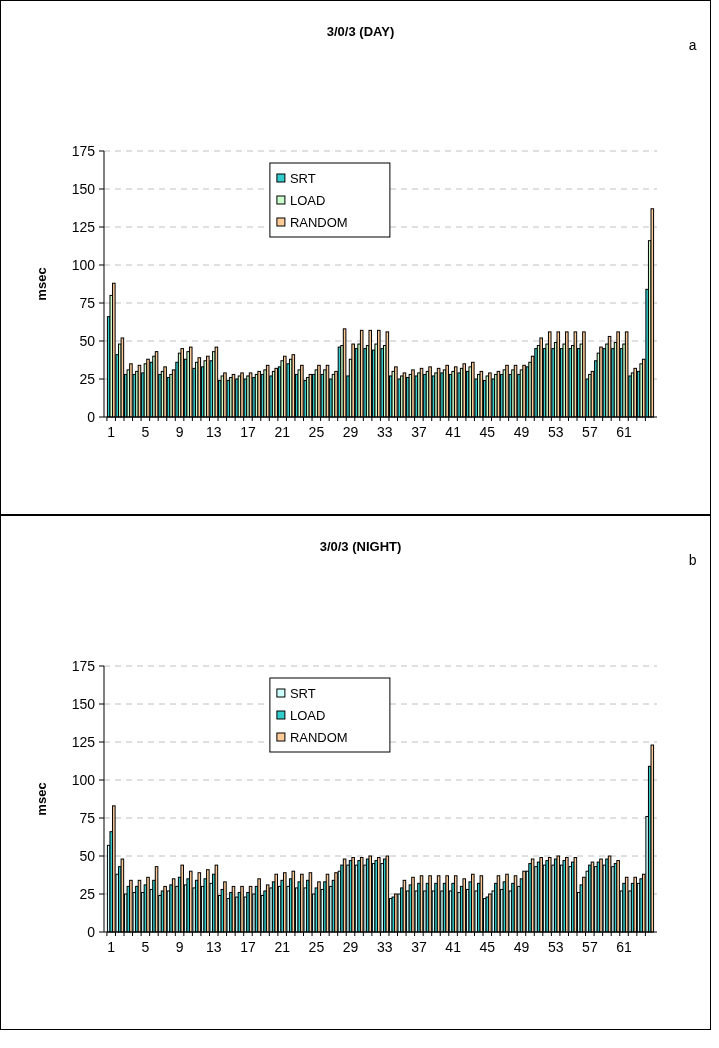 The width and height of the screenshot is (719, 1048). I want to click on text: a, so click(692, 46).